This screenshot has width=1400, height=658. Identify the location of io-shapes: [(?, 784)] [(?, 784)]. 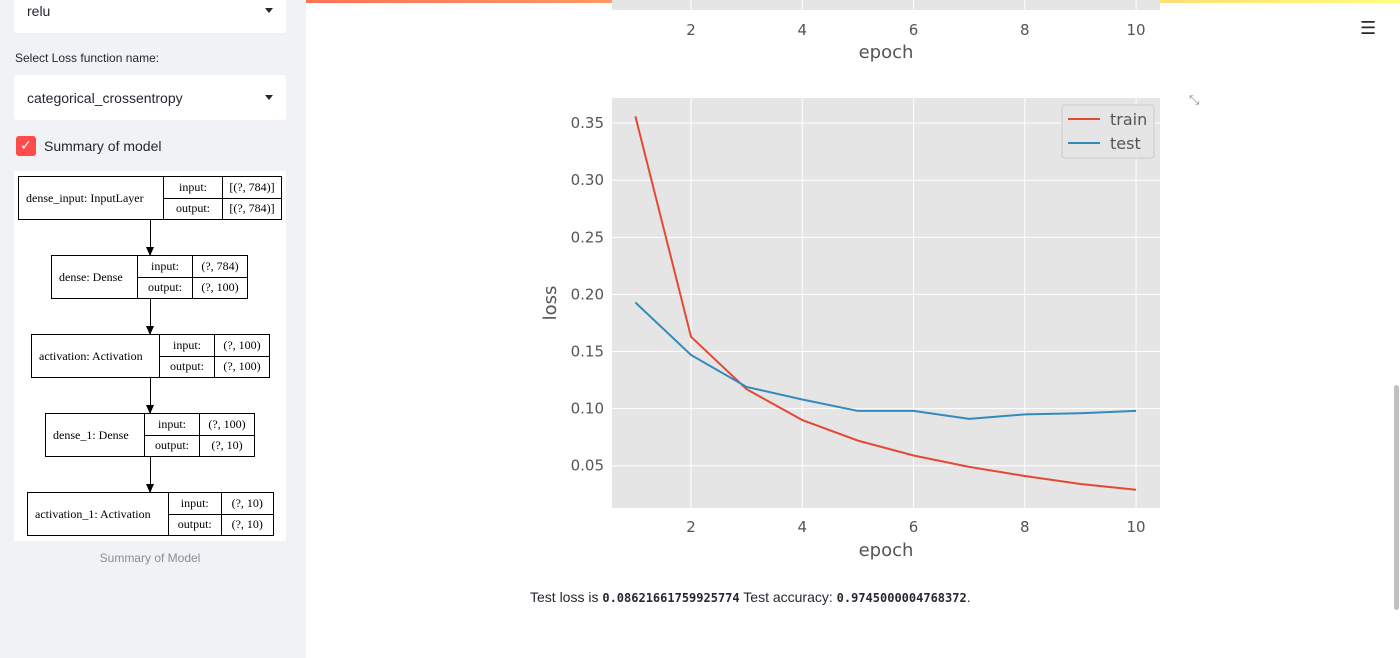
(252, 198).